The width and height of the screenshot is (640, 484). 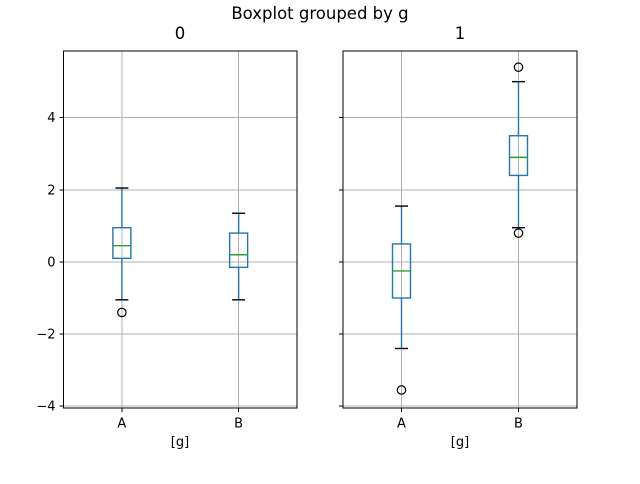 I want to click on subplot-1-xlabel: [g], so click(x=460, y=442).